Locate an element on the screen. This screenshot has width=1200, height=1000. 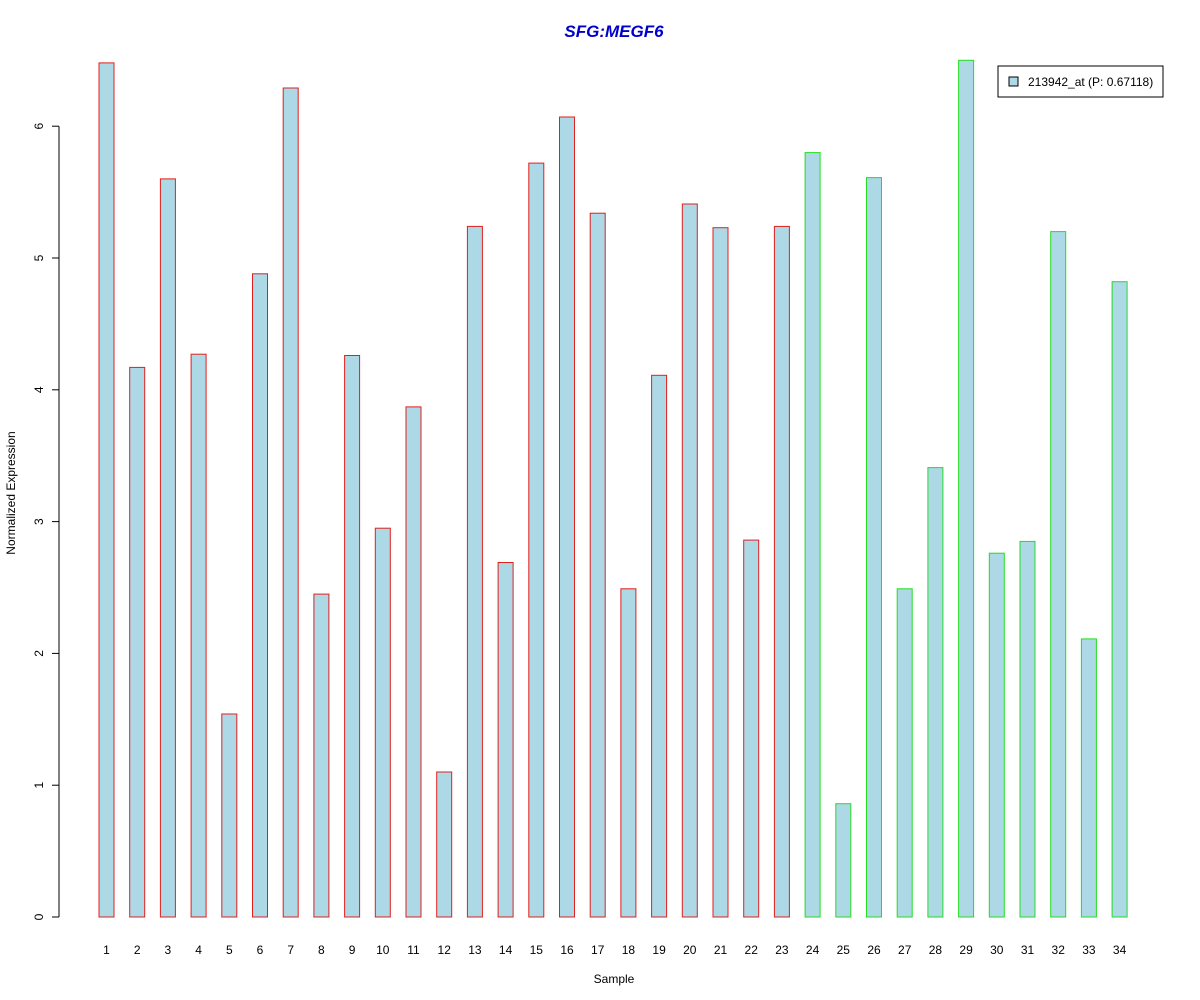
x-tick-label: 7 is located at coordinates (290, 950).